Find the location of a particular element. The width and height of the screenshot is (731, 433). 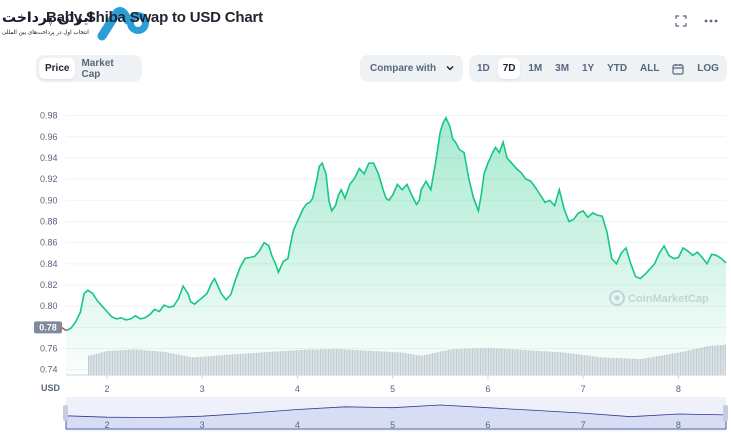

y-tick-label: 0.74 is located at coordinates (49, 370).